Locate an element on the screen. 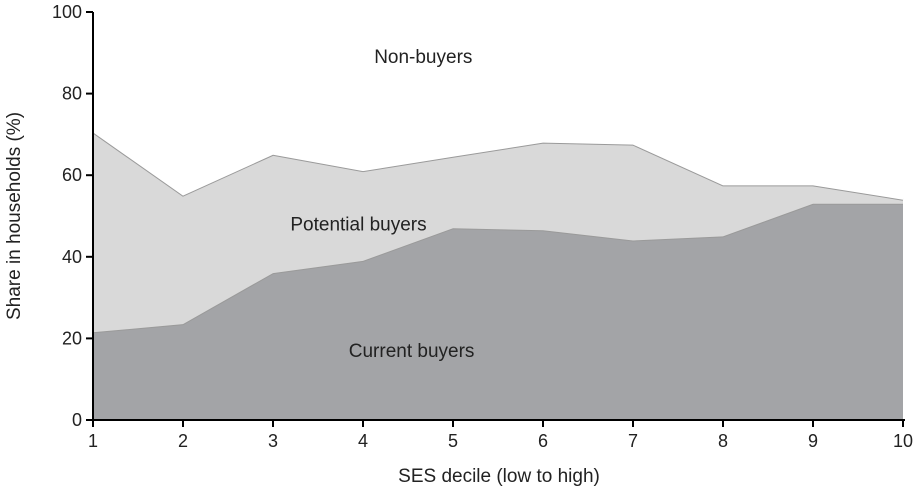  y-tick-label: 80 is located at coordinates (72, 94).